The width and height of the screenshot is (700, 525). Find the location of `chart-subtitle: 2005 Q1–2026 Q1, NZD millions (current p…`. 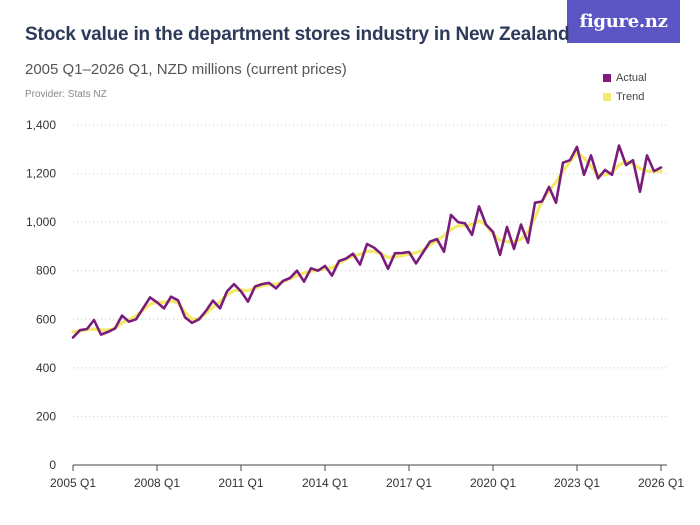

chart-subtitle: 2005 Q1–2026 Q1, NZD millions (current p… is located at coordinates (186, 69).